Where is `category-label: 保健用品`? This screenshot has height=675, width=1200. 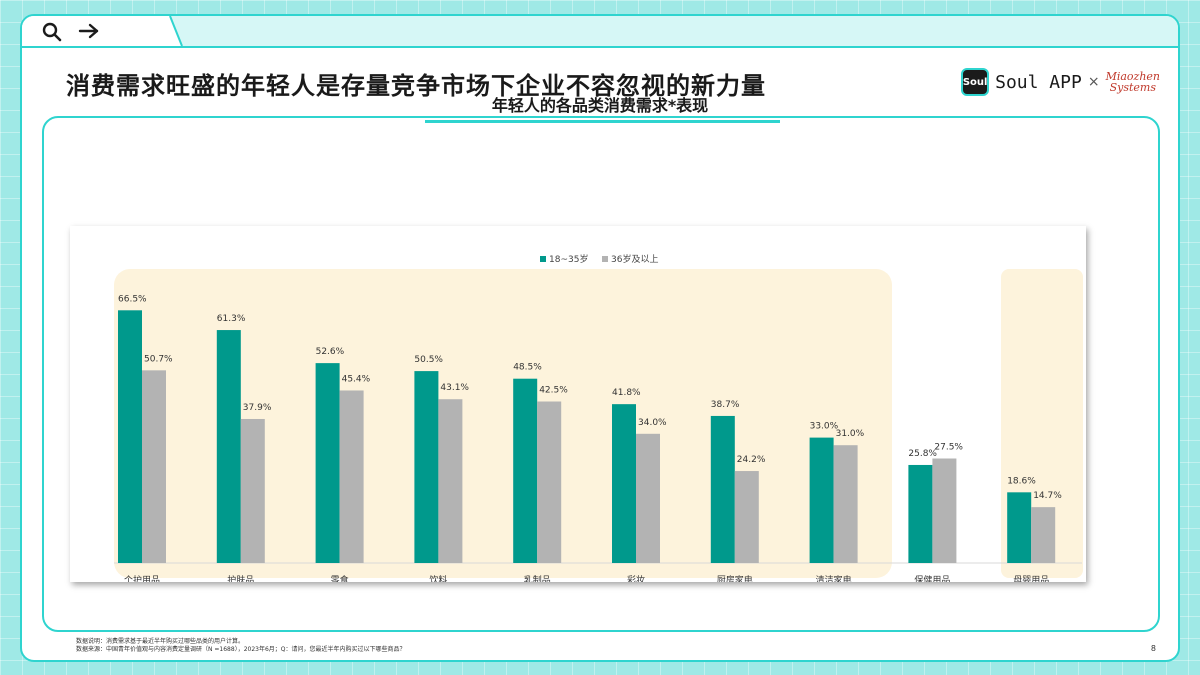 category-label: 保健用品 is located at coordinates (932, 578).